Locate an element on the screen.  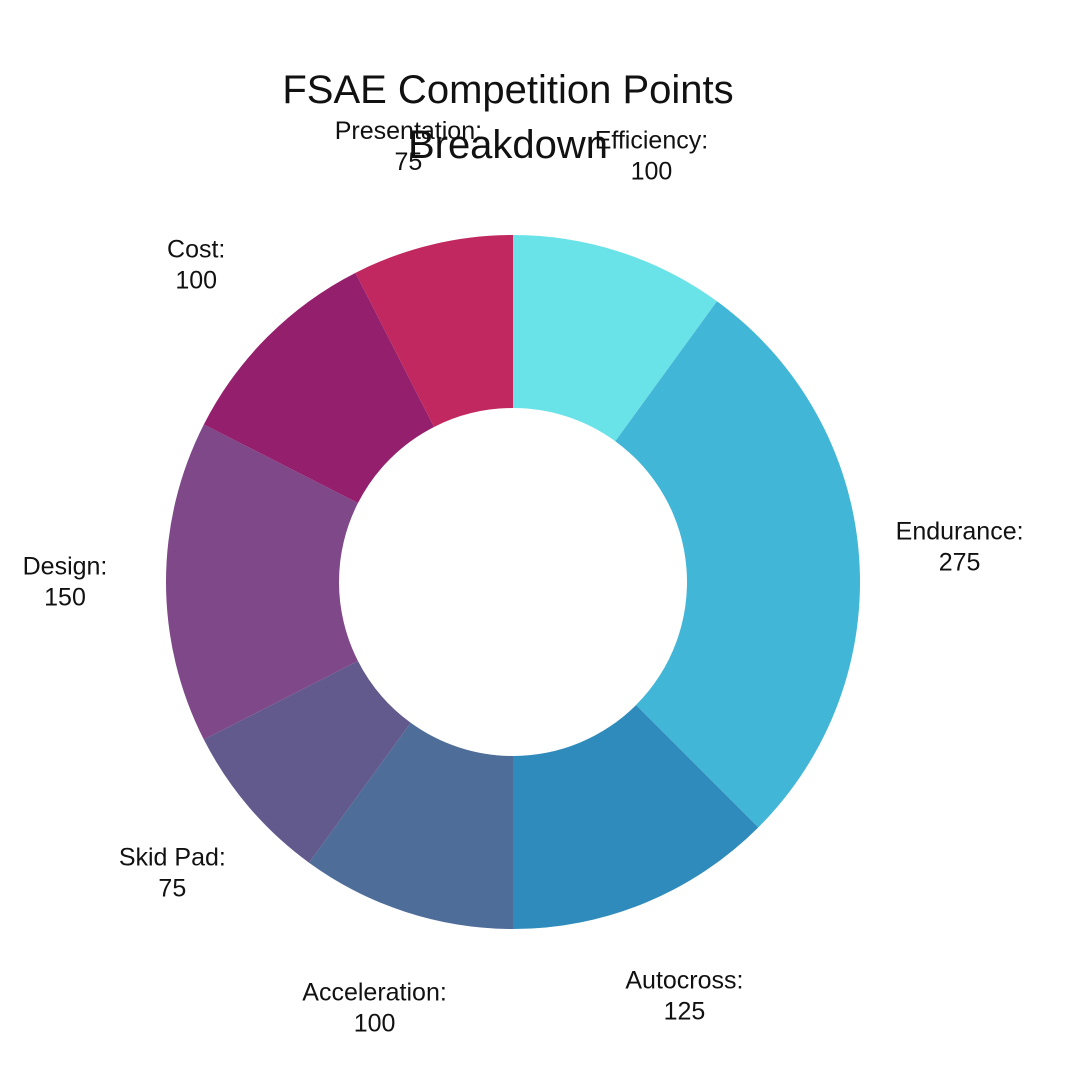
slice-label-name: Autocross: is located at coordinates (684, 980).